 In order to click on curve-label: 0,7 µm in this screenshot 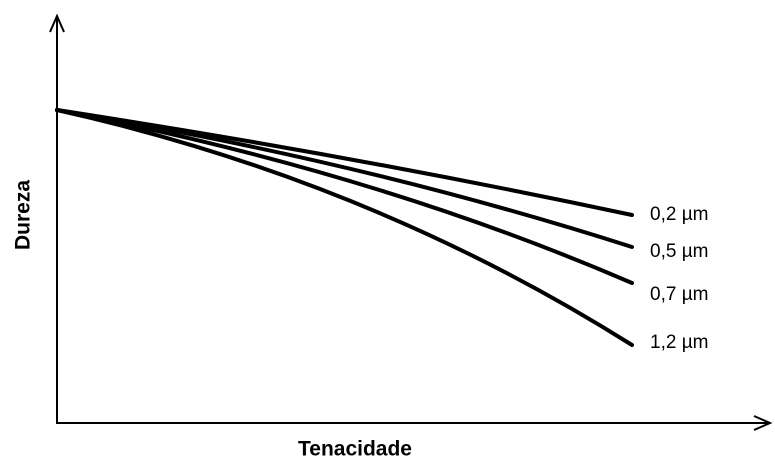, I will do `click(679, 294)`.